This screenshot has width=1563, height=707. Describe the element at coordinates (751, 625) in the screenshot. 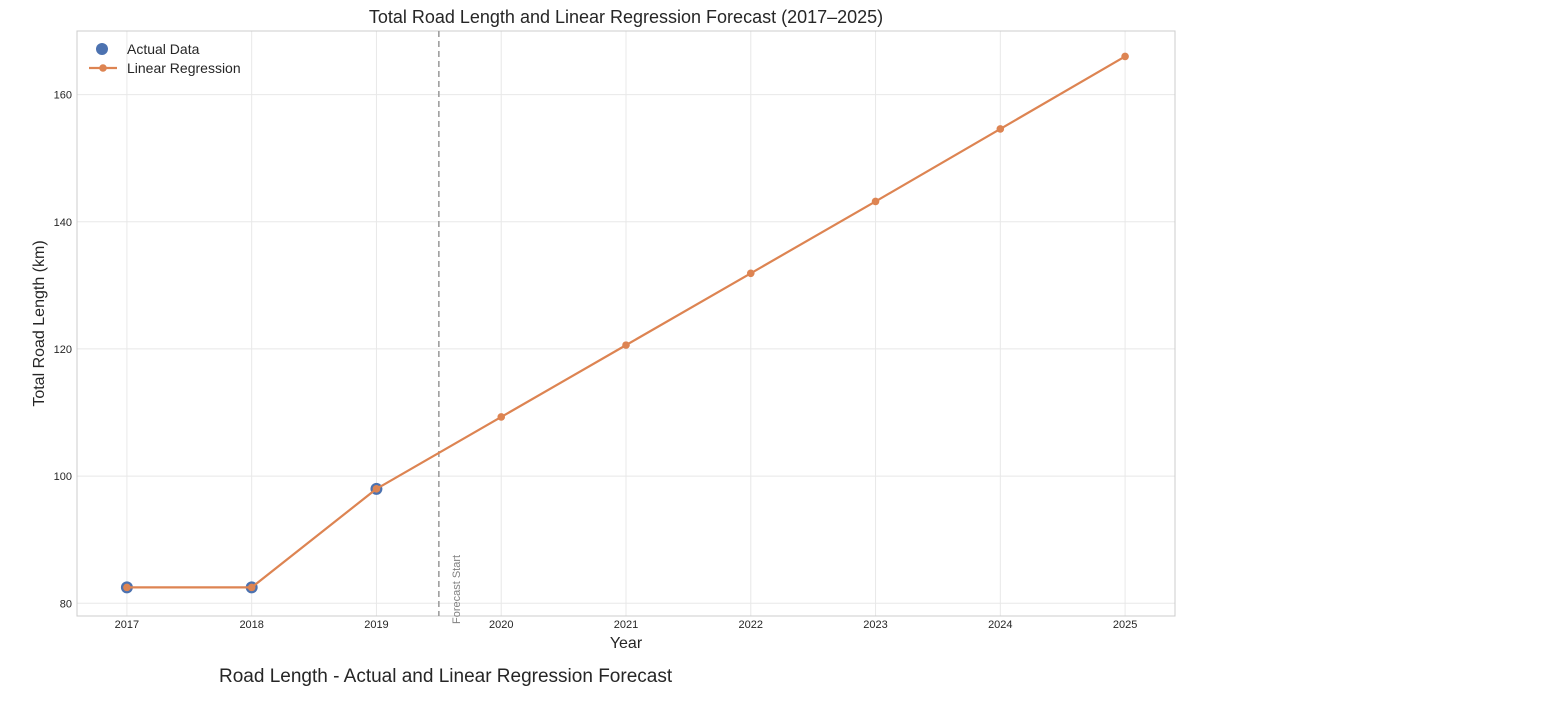

I see `x-tick-label: 2022` at that location.